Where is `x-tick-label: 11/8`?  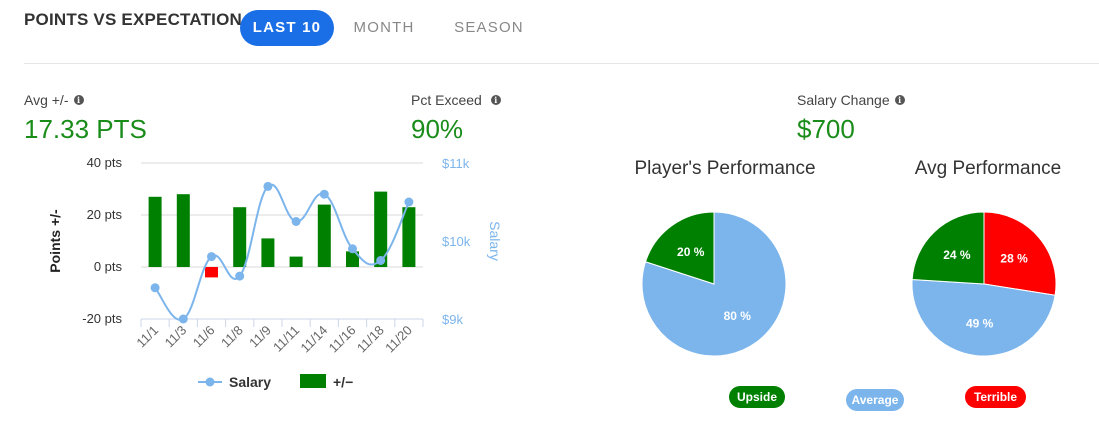 x-tick-label: 11/8 is located at coordinates (232, 337).